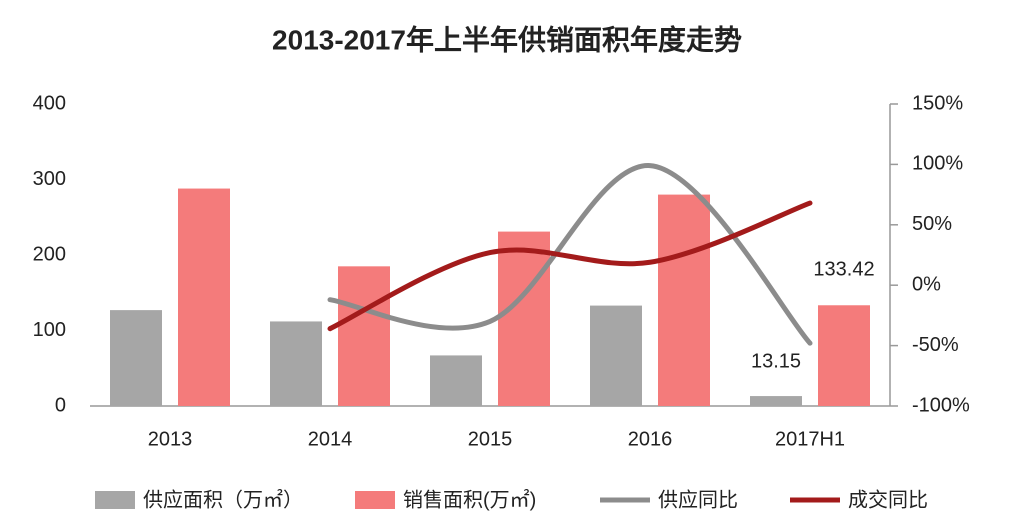 This screenshot has width=1014, height=532. What do you see at coordinates (469, 499) in the screenshot?
I see `legend-label: 销售面积(万㎡)` at bounding box center [469, 499].